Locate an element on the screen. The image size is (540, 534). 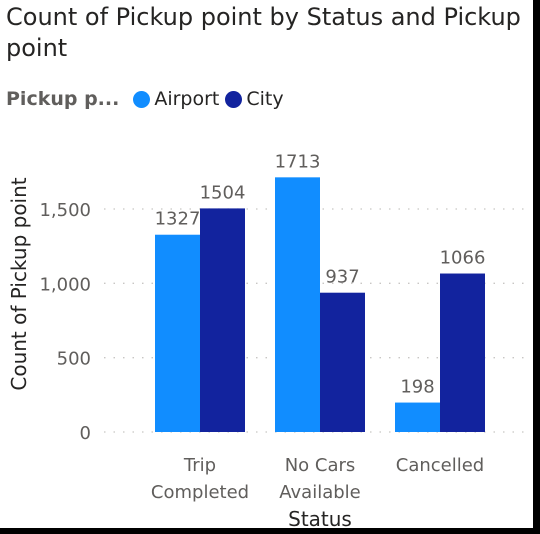
y-tick-label: 1,500 is located at coordinates (65, 210).